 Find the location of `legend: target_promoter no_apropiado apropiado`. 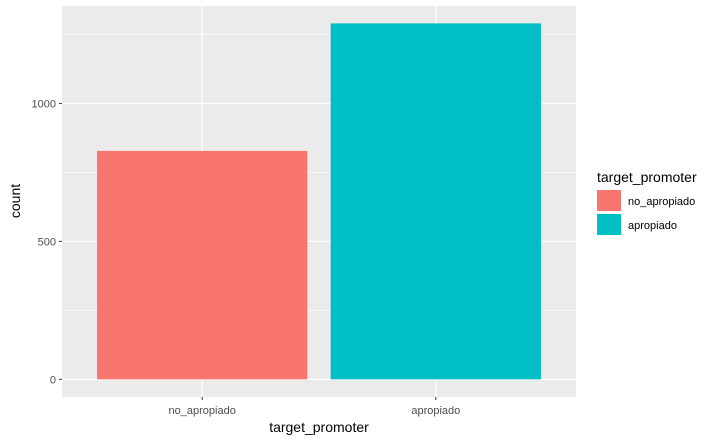

legend: target_promoter no_apropiado apropiado is located at coordinates (647, 202).